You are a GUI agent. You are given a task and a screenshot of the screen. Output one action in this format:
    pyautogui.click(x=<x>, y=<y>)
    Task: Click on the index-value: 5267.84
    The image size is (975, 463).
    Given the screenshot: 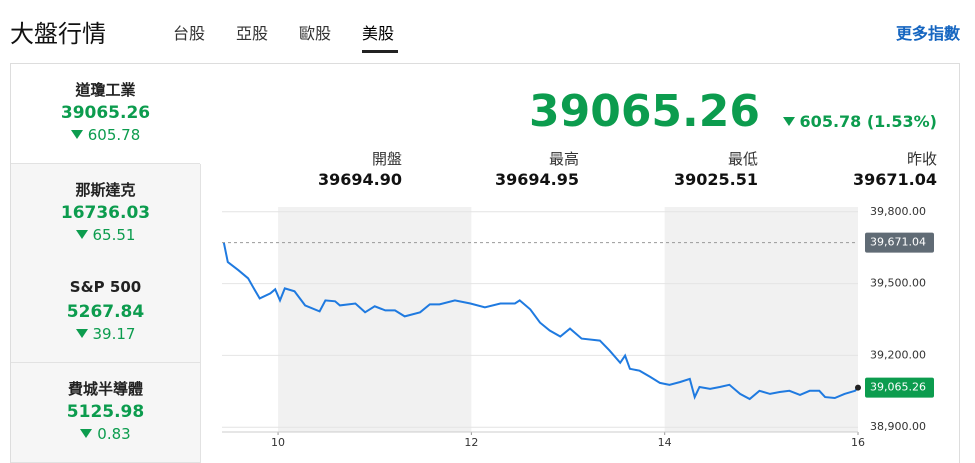 What is the action you would take?
    pyautogui.click(x=105, y=312)
    